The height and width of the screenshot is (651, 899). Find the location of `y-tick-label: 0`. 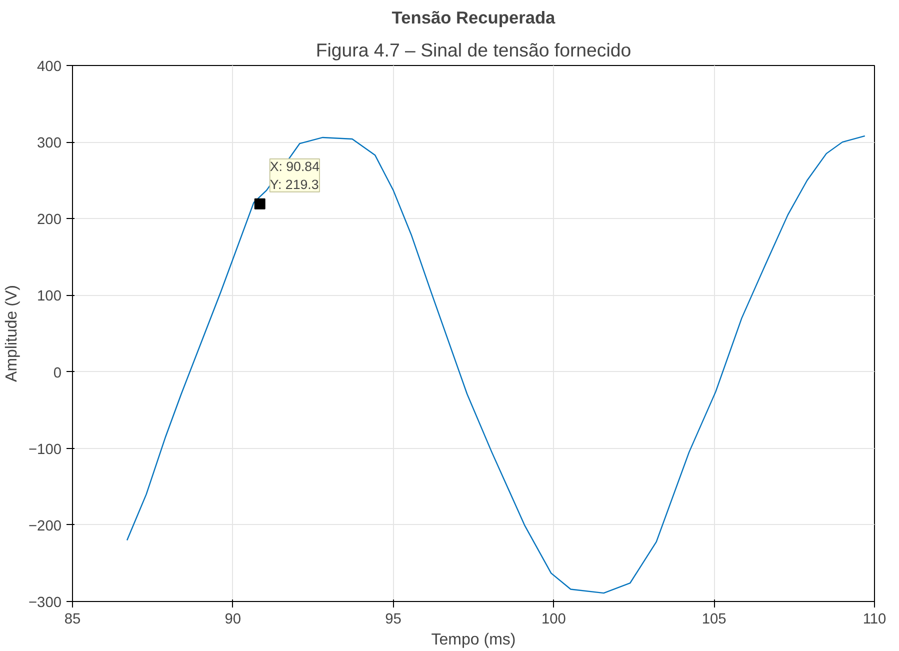

y-tick-label: 0 is located at coordinates (57, 373).